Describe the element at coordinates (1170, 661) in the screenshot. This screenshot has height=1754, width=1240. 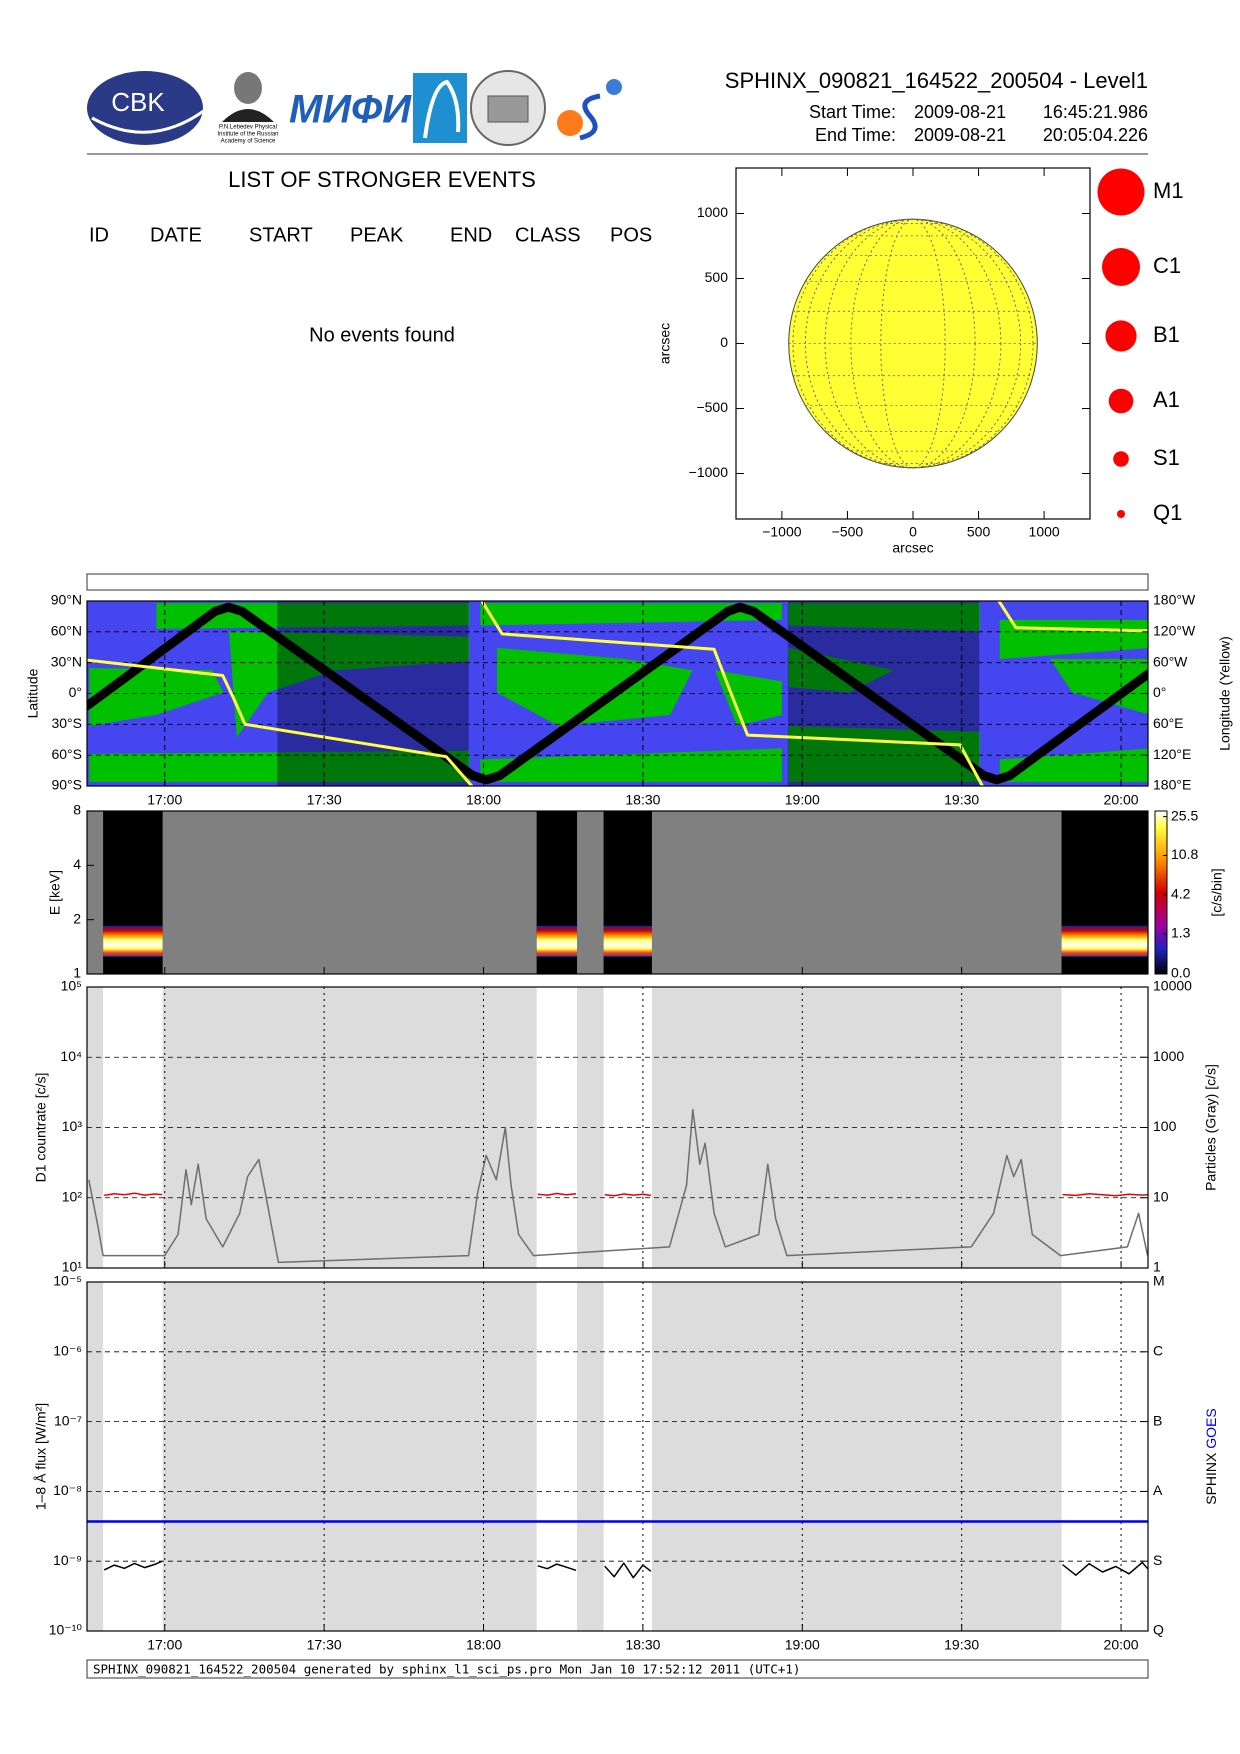
I see `y2-tick-label: 60°W` at that location.